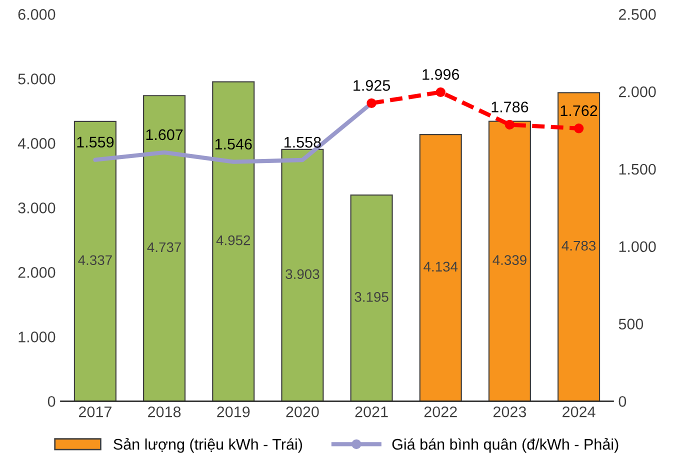  Describe the element at coordinates (579, 110) in the screenshot. I see `data-label: 1.762` at that location.